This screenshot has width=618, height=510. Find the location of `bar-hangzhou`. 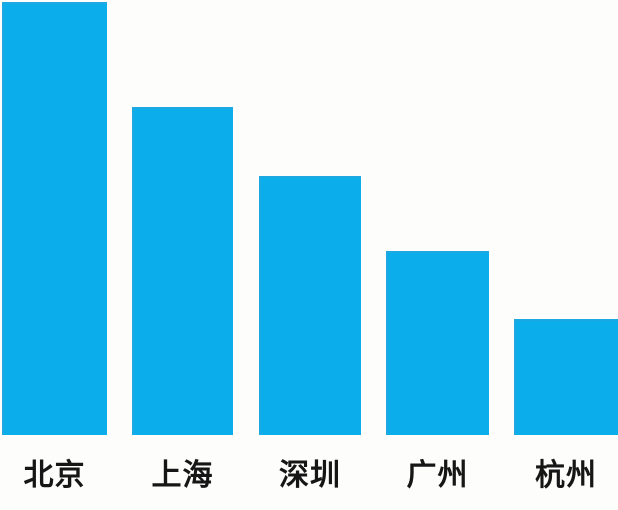

bar-hangzhou is located at coordinates (566, 377).